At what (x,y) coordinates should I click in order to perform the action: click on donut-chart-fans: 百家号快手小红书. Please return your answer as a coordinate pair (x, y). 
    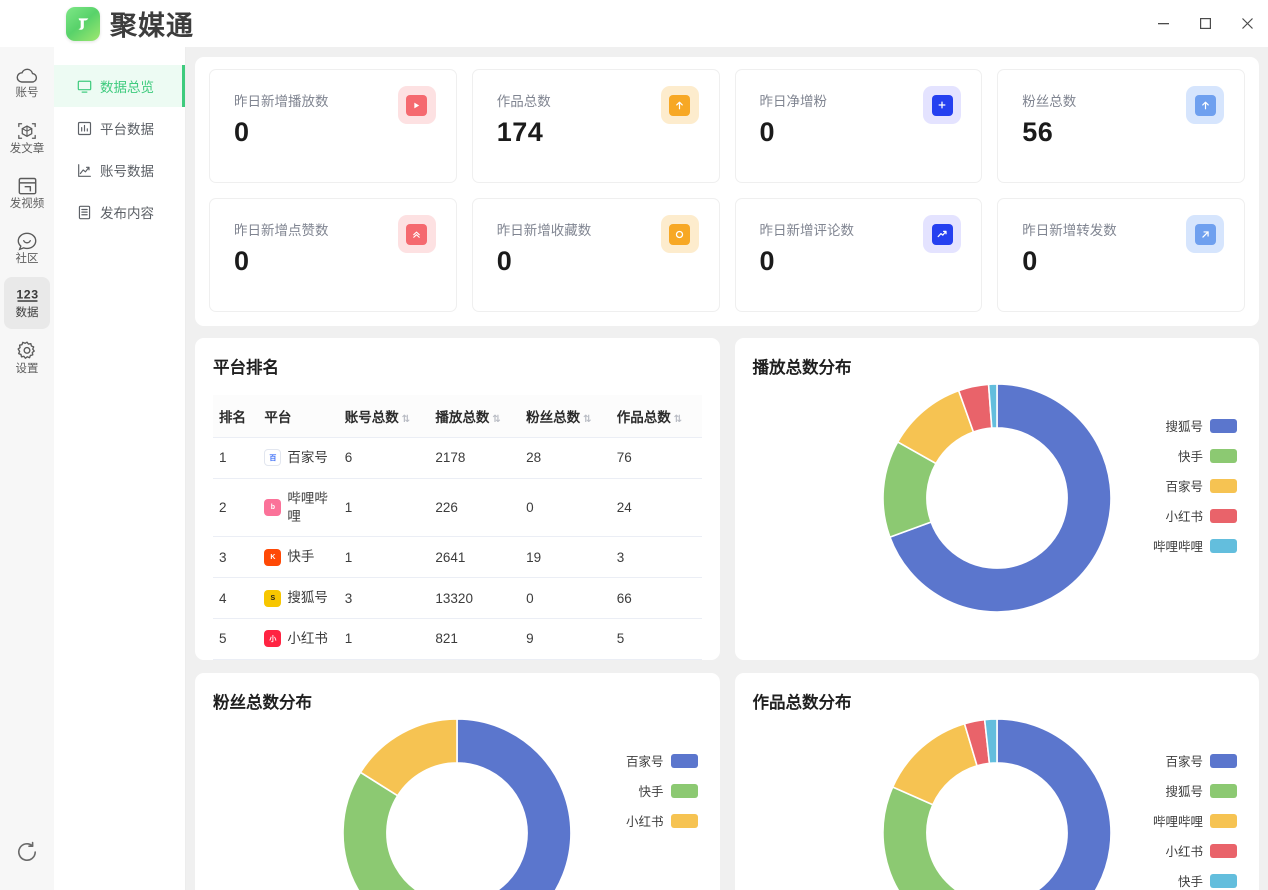
    Looking at the image, I should click on (457, 801).